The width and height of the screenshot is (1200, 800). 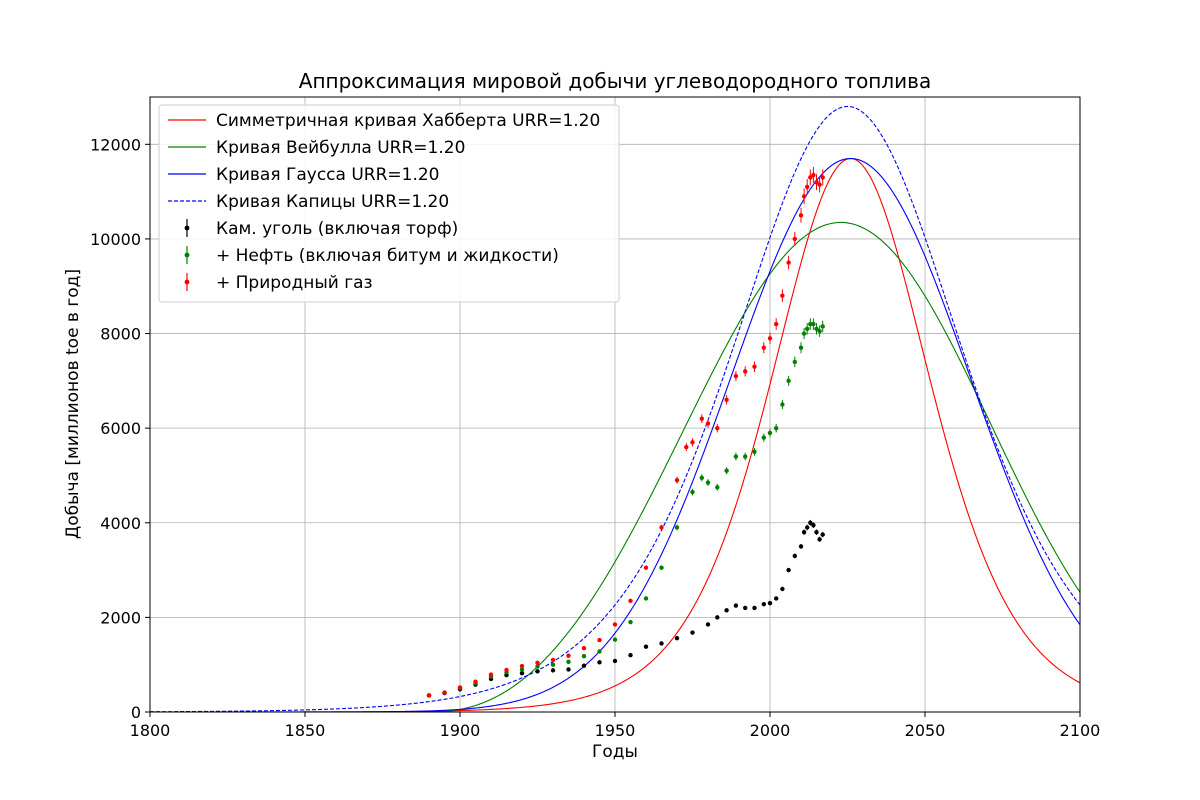 What do you see at coordinates (408, 121) in the screenshot?
I see `legend-label: Симметричная кривая Хабберта URR=1.20` at bounding box center [408, 121].